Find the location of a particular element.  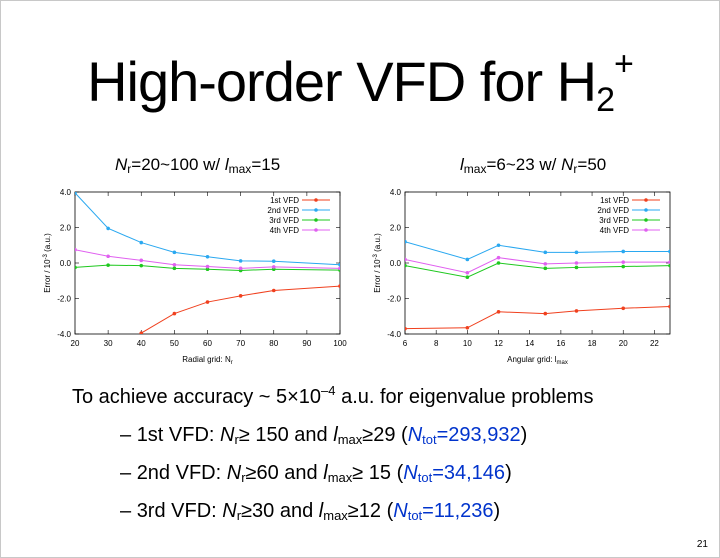

legend-label: 4th VFD is located at coordinates (285, 230).